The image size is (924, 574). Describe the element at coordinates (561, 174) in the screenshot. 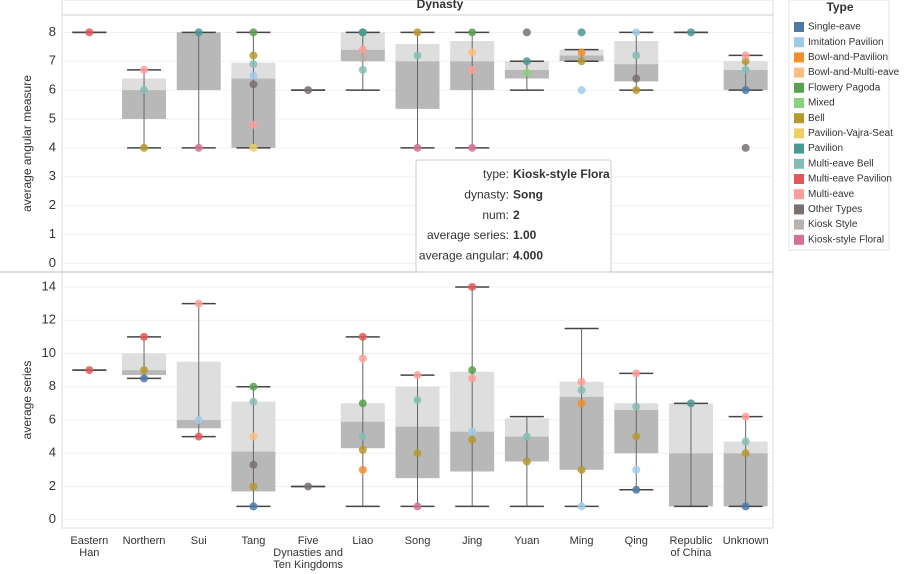

I see `tooltip-value: Kiosk-style Flora` at that location.